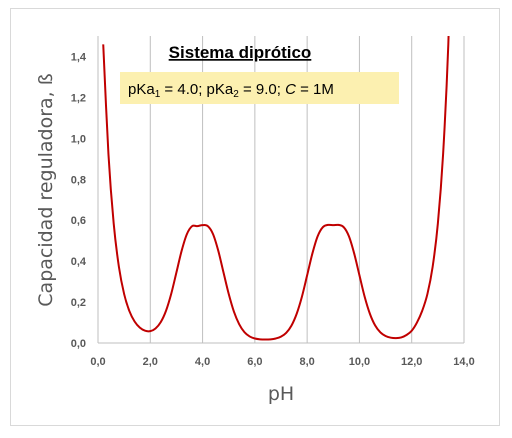 The height and width of the screenshot is (438, 512). I want to click on x-tick-labels: 0,0 2,0 4,0 6,0 8,0 10,0 12,0 14,0, so click(282, 362).